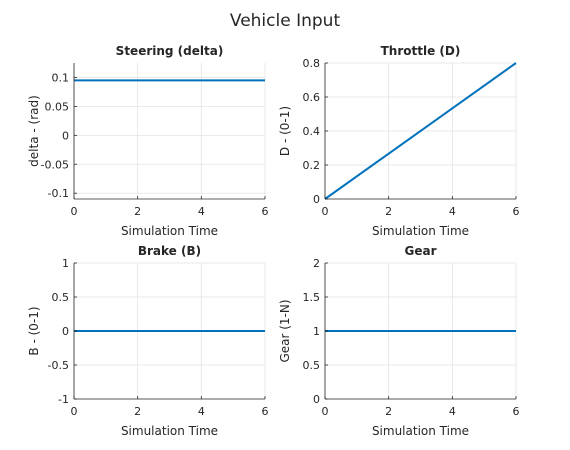 This screenshot has width=570, height=450. Describe the element at coordinates (285, 131) in the screenshot. I see `throttle-y-label: D - (0-1)` at that location.